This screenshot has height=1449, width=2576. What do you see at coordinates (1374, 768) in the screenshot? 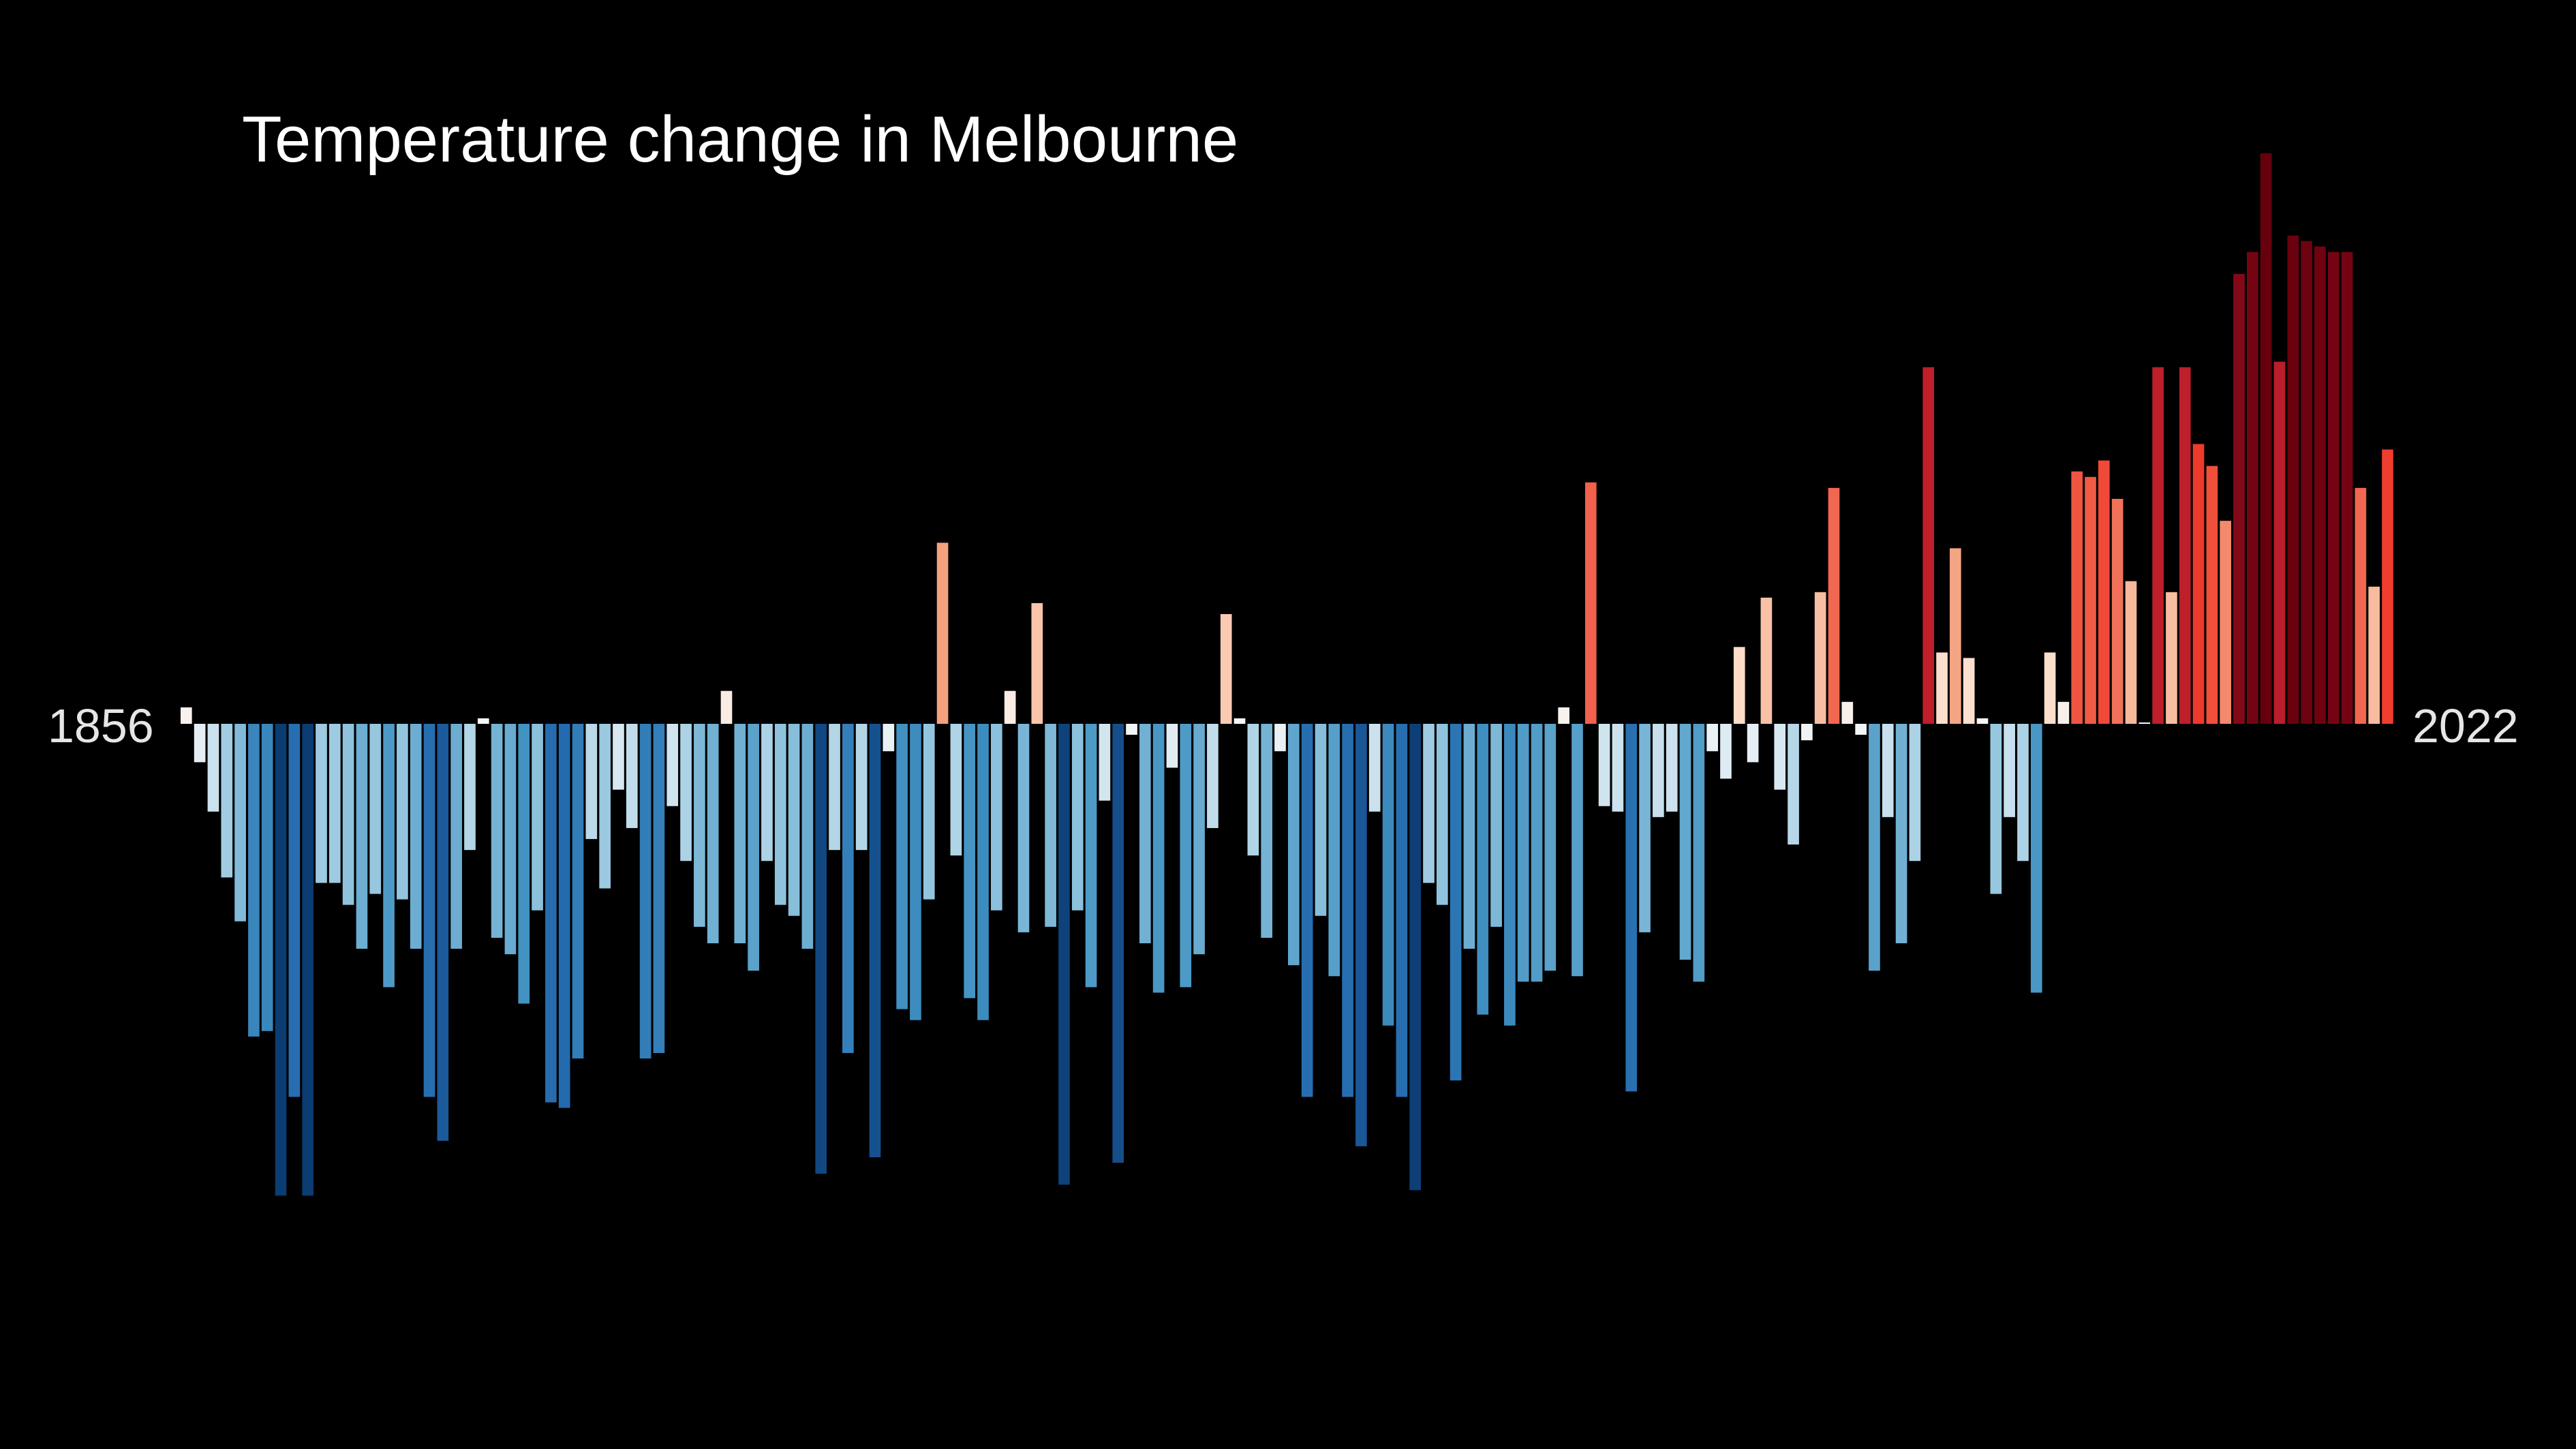
I see `bar-1944` at bounding box center [1374, 768].